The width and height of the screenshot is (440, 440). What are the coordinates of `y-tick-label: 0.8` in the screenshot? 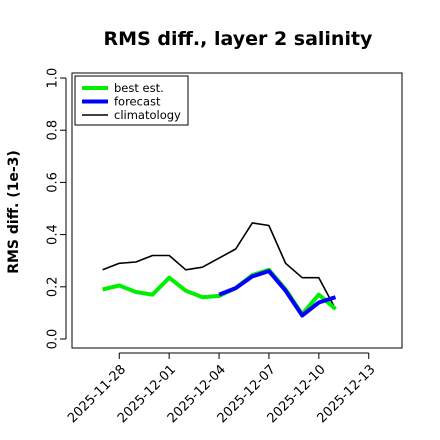 It's located at (53, 130).